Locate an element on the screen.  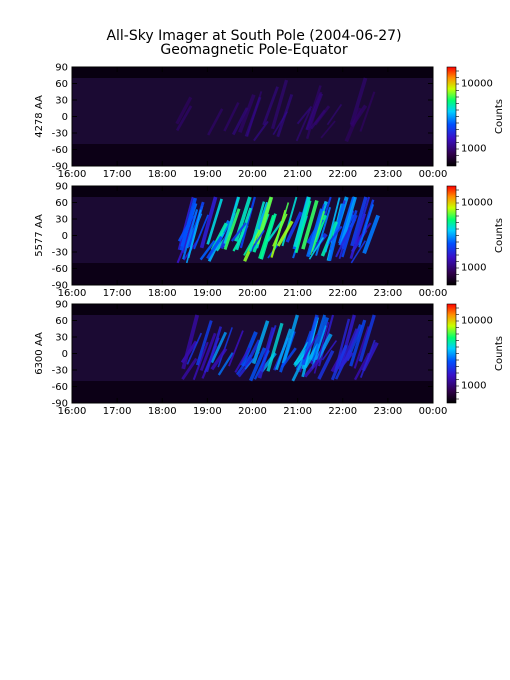
wavelength-label: 6300 AA is located at coordinates (39, 353).